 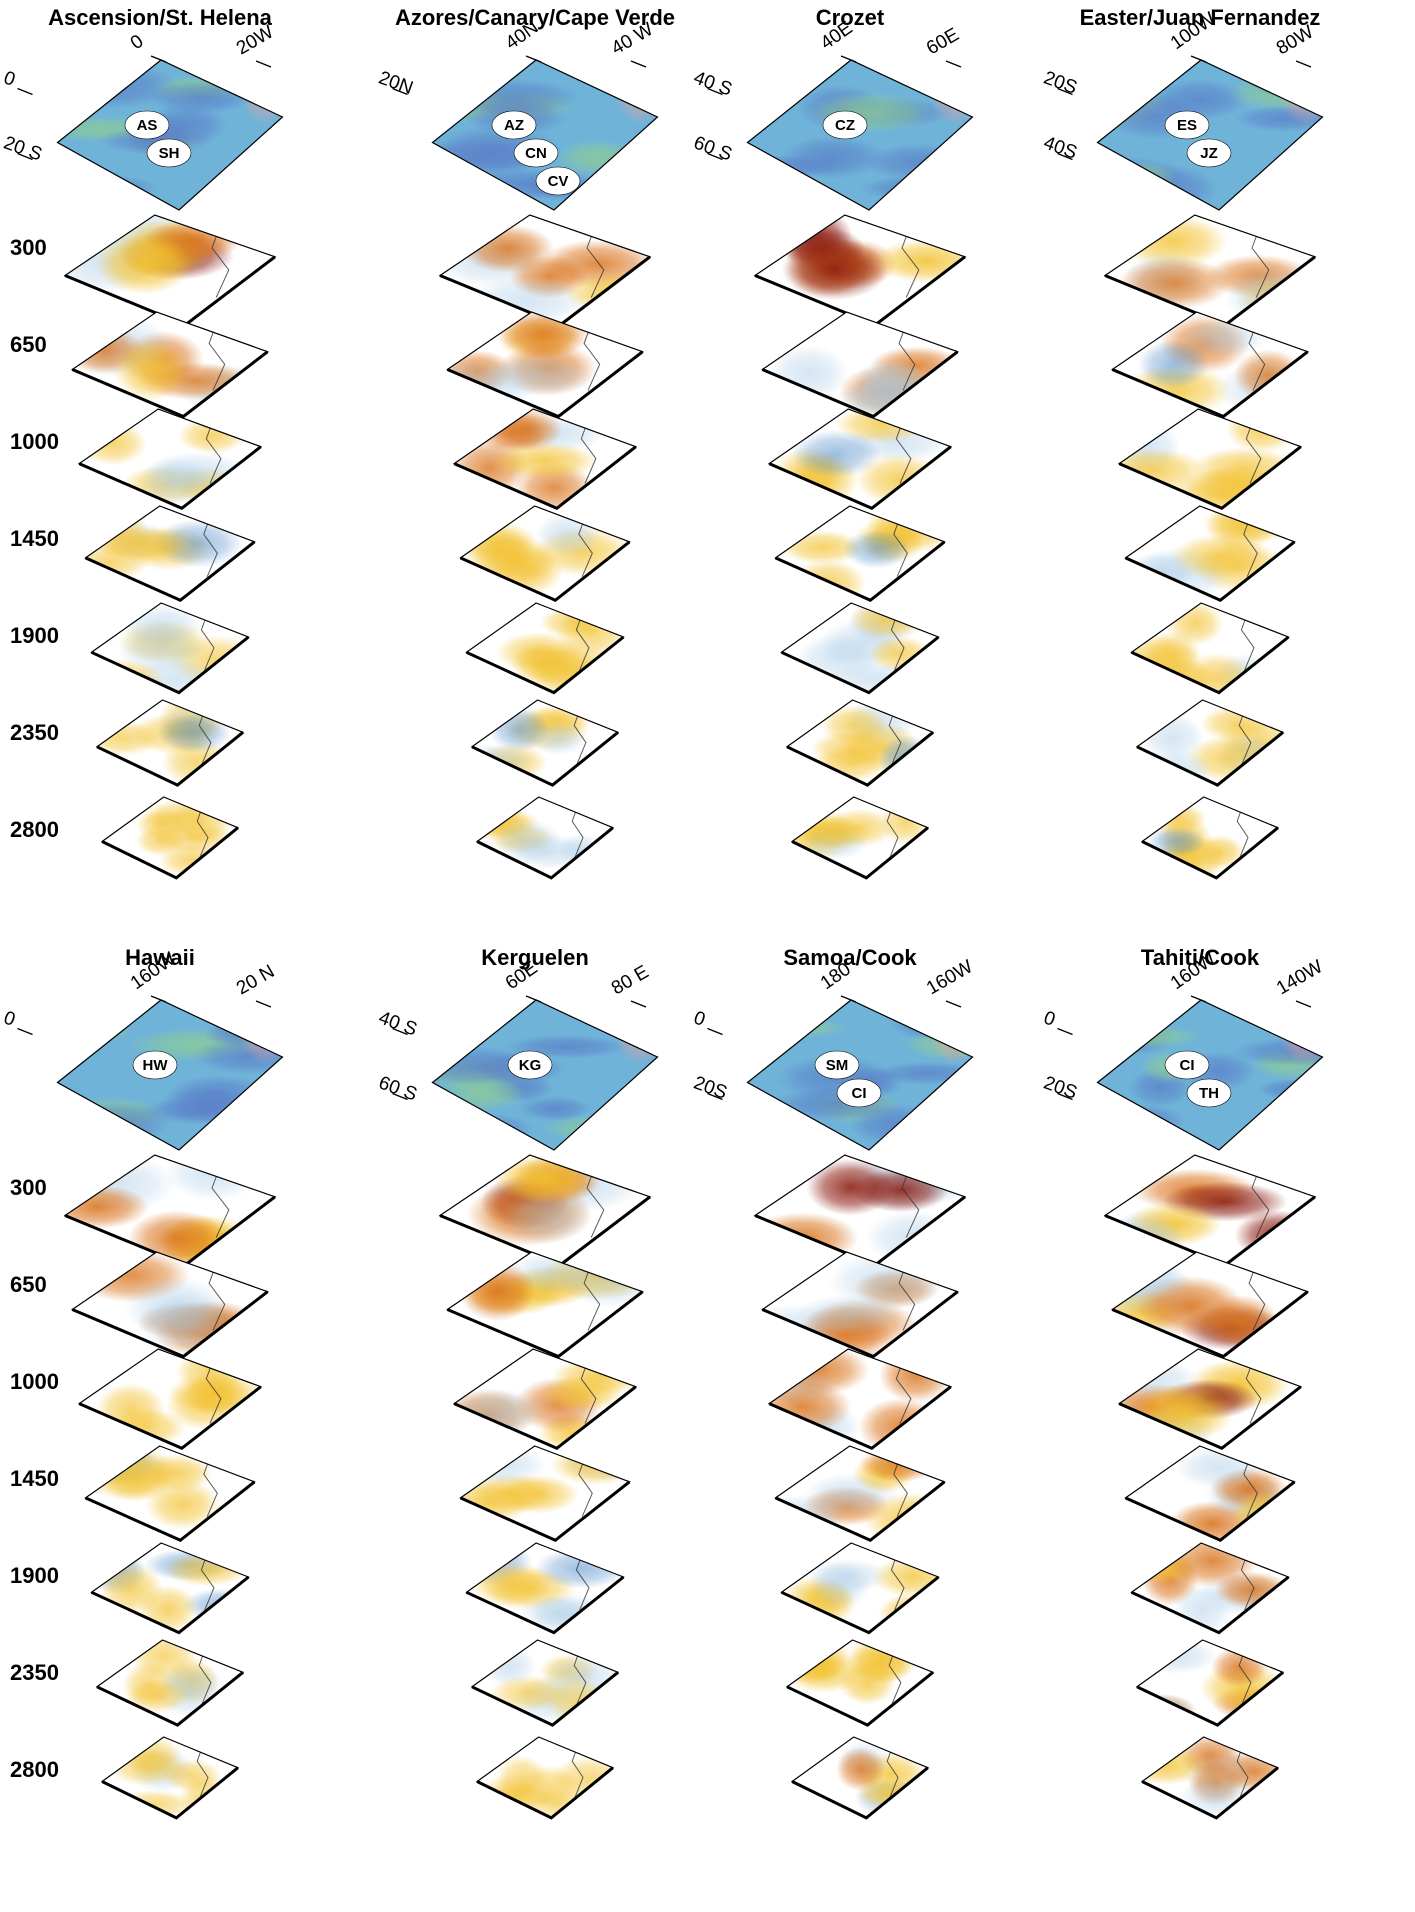 What do you see at coordinates (845, 125) in the screenshot?
I see `hotspot-badge: CZ` at bounding box center [845, 125].